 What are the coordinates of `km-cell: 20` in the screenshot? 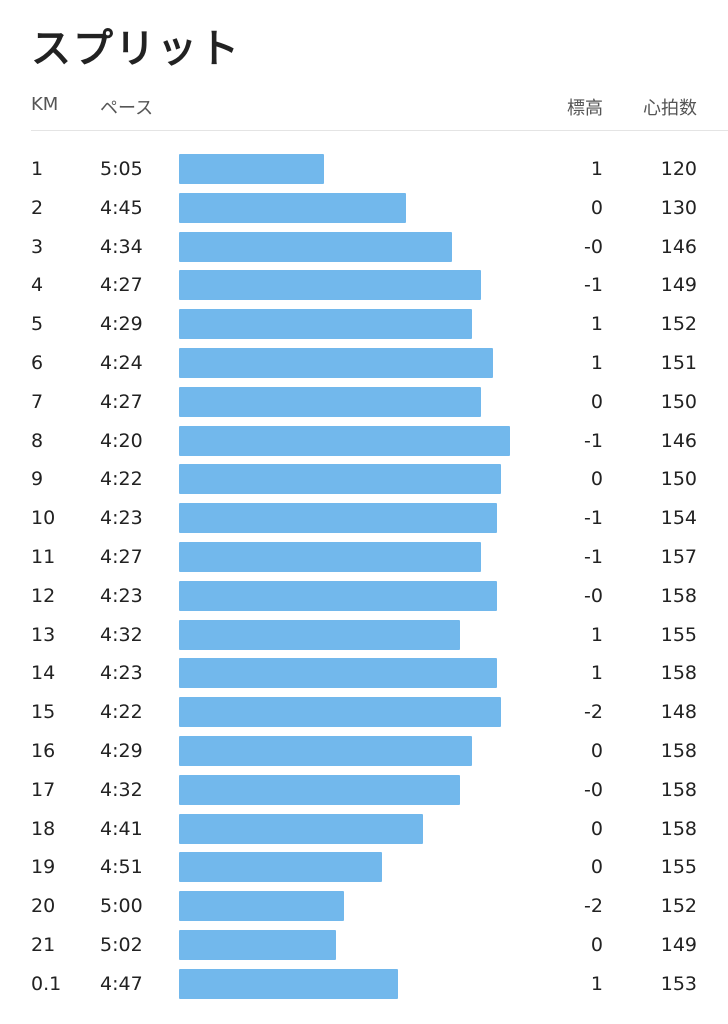 It's located at (43, 906).